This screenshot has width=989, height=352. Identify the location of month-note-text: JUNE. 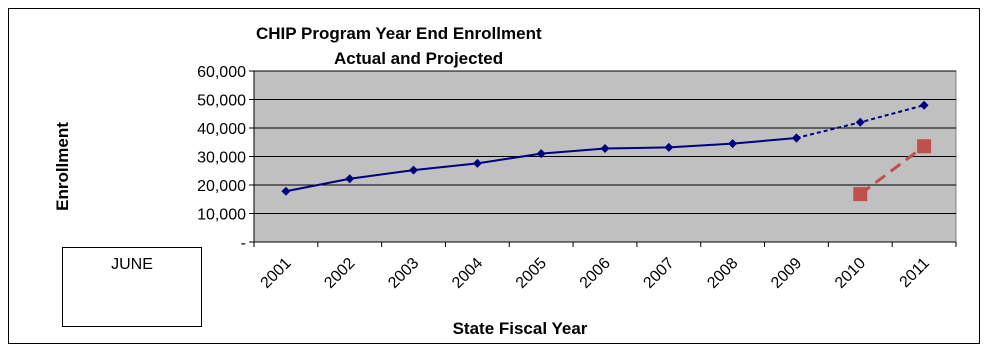
(132, 264).